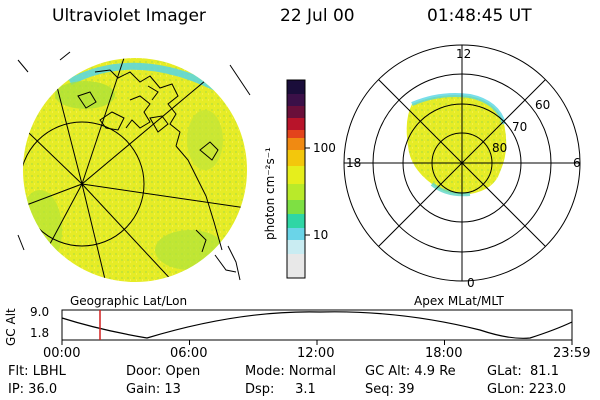 The height and width of the screenshot is (400, 600). Describe the element at coordinates (444, 353) in the screenshot. I see `orbit-xtick-1800: 18:00` at that location.